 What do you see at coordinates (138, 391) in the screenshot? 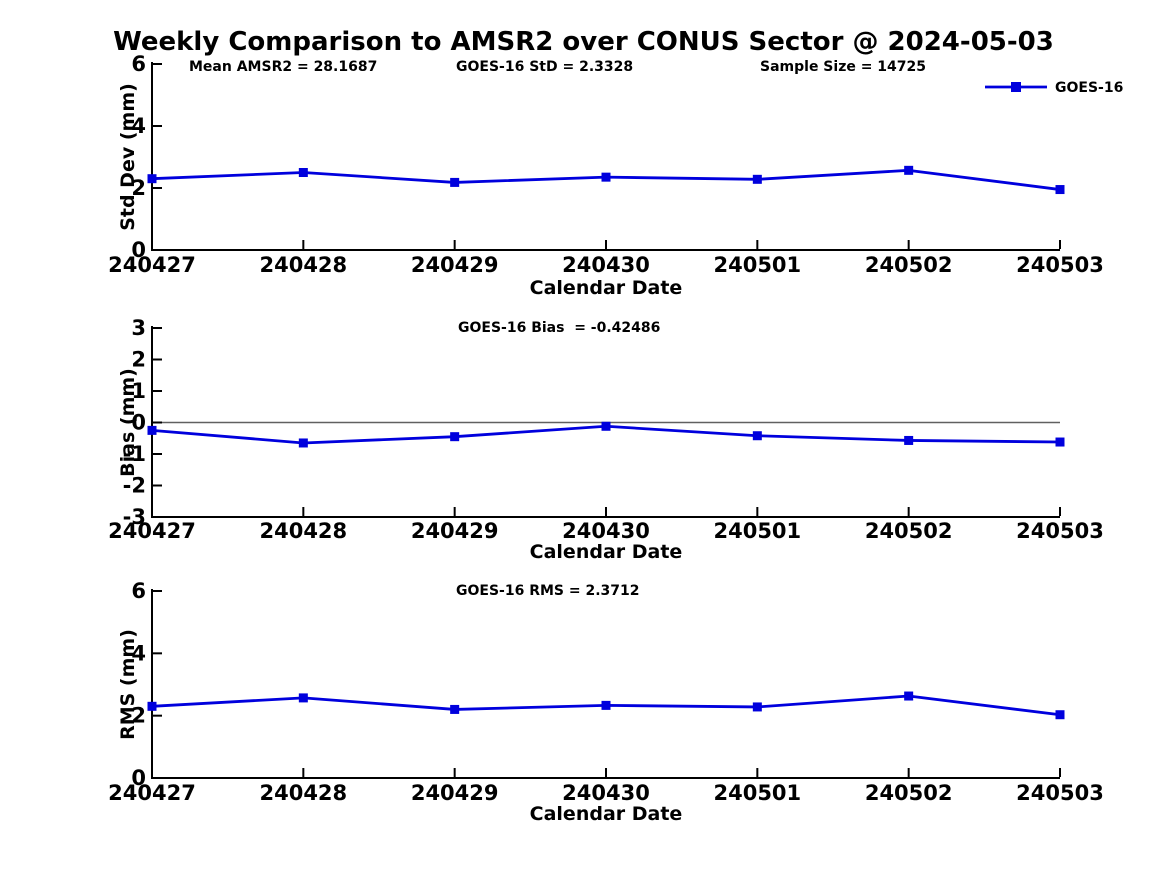
I see `y-tick-label: 1` at bounding box center [138, 391].